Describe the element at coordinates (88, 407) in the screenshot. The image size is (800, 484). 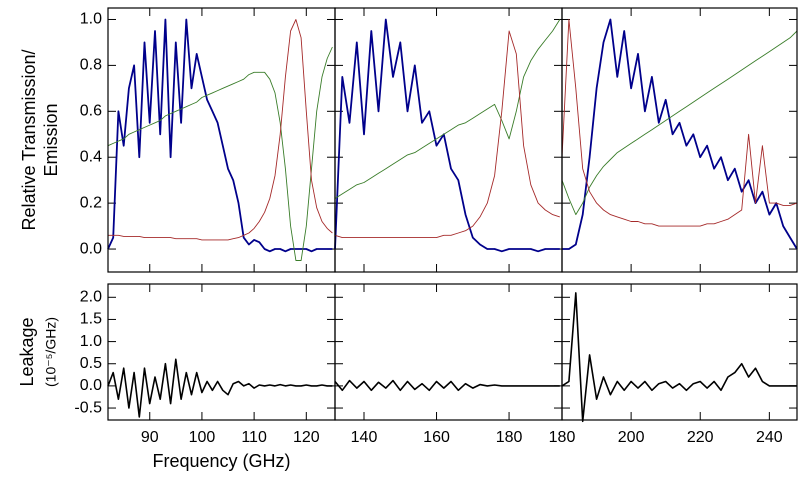
I see `y-tick-label: -0.5` at that location.